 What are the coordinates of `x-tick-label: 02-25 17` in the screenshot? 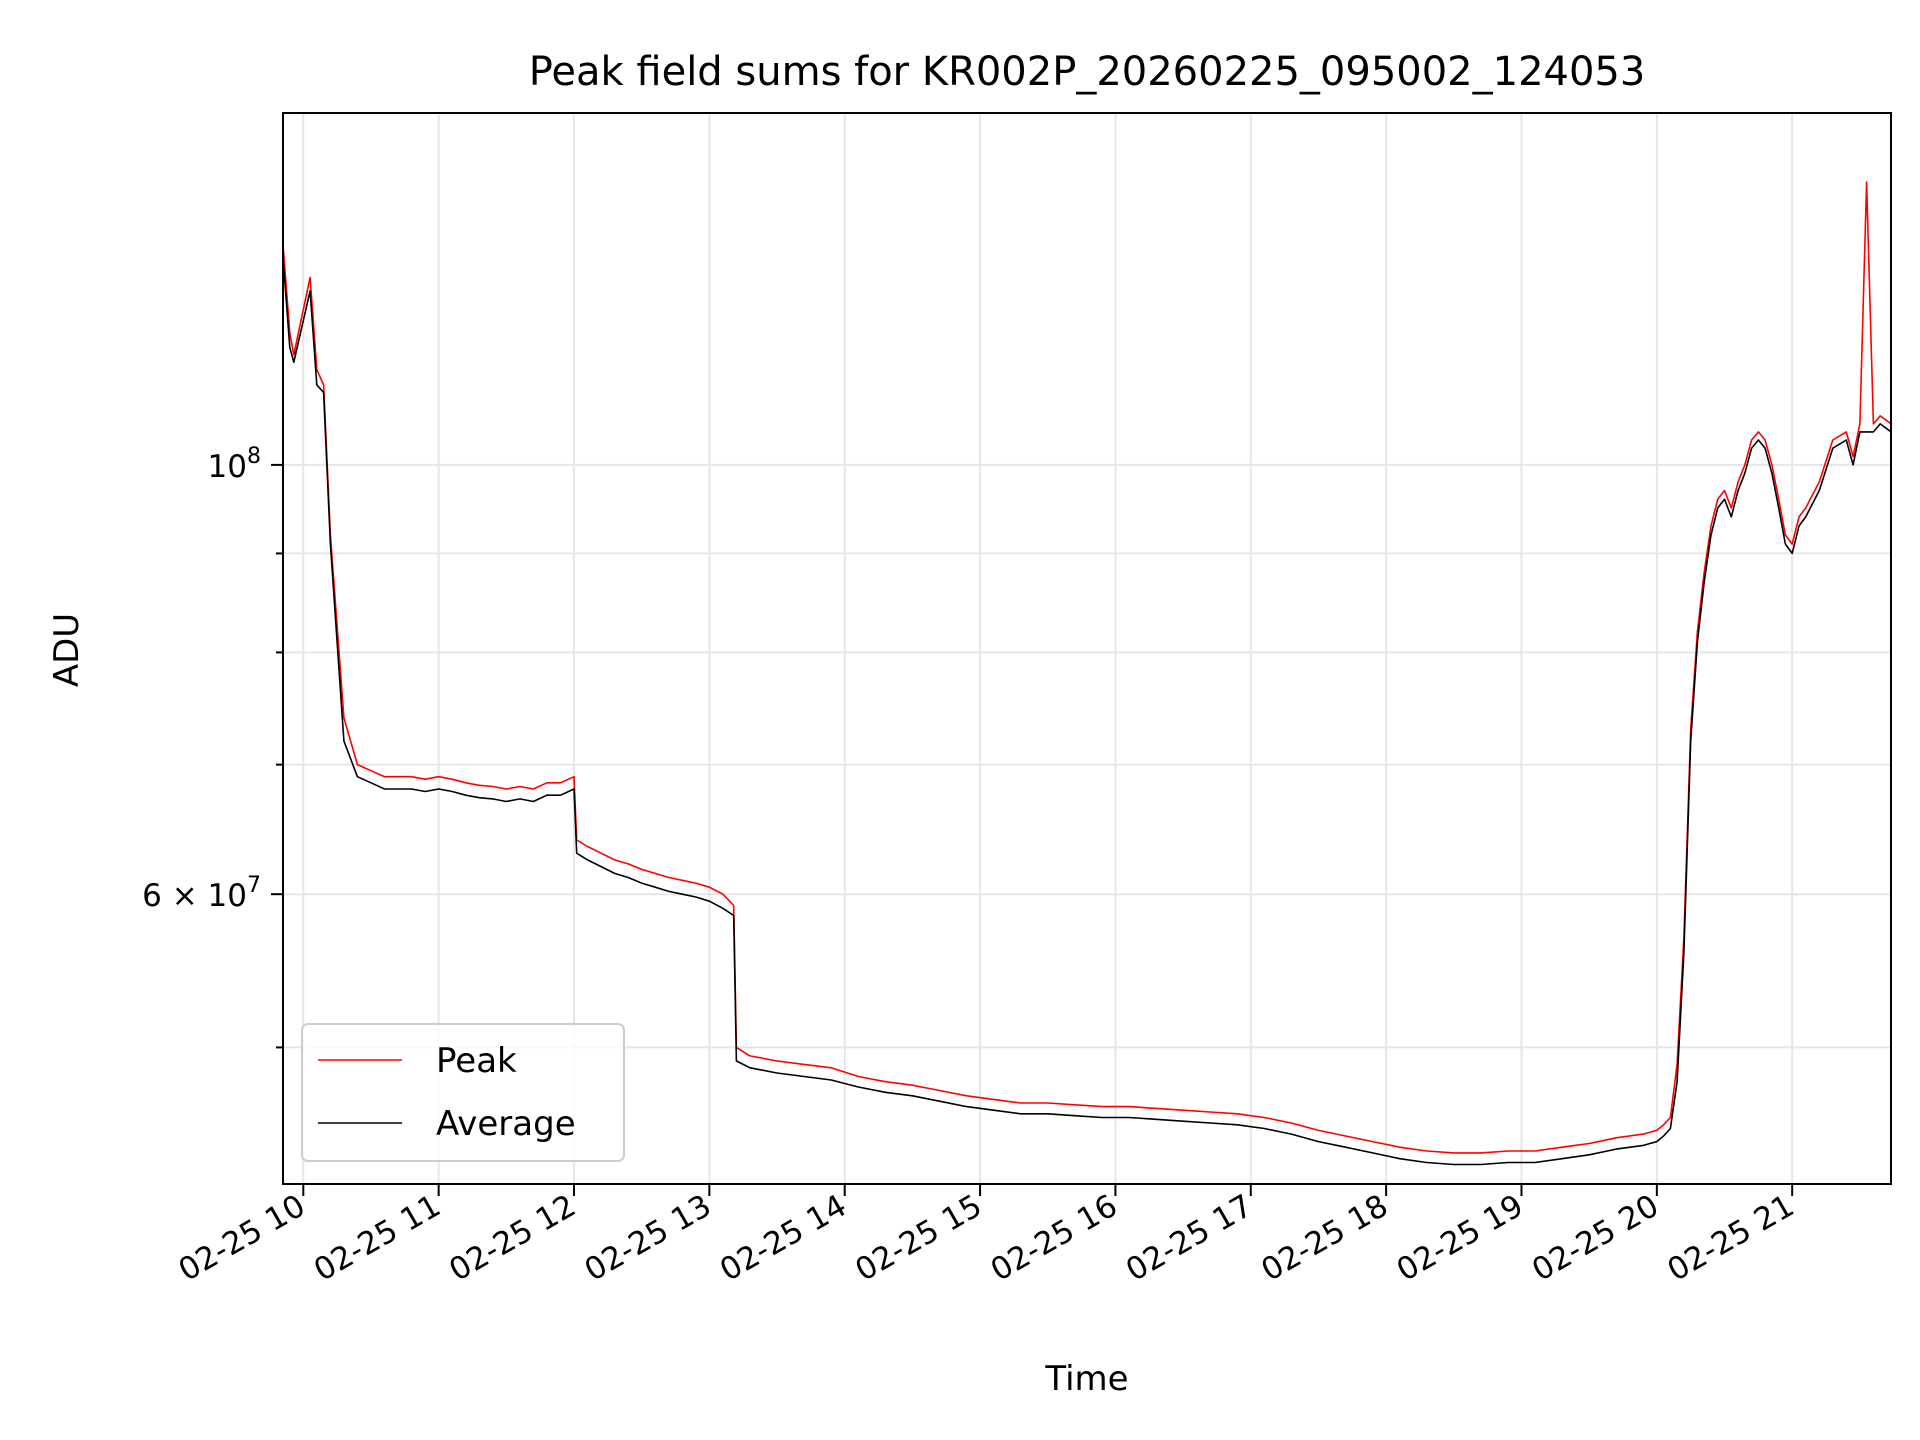 It's located at (1189, 1238).